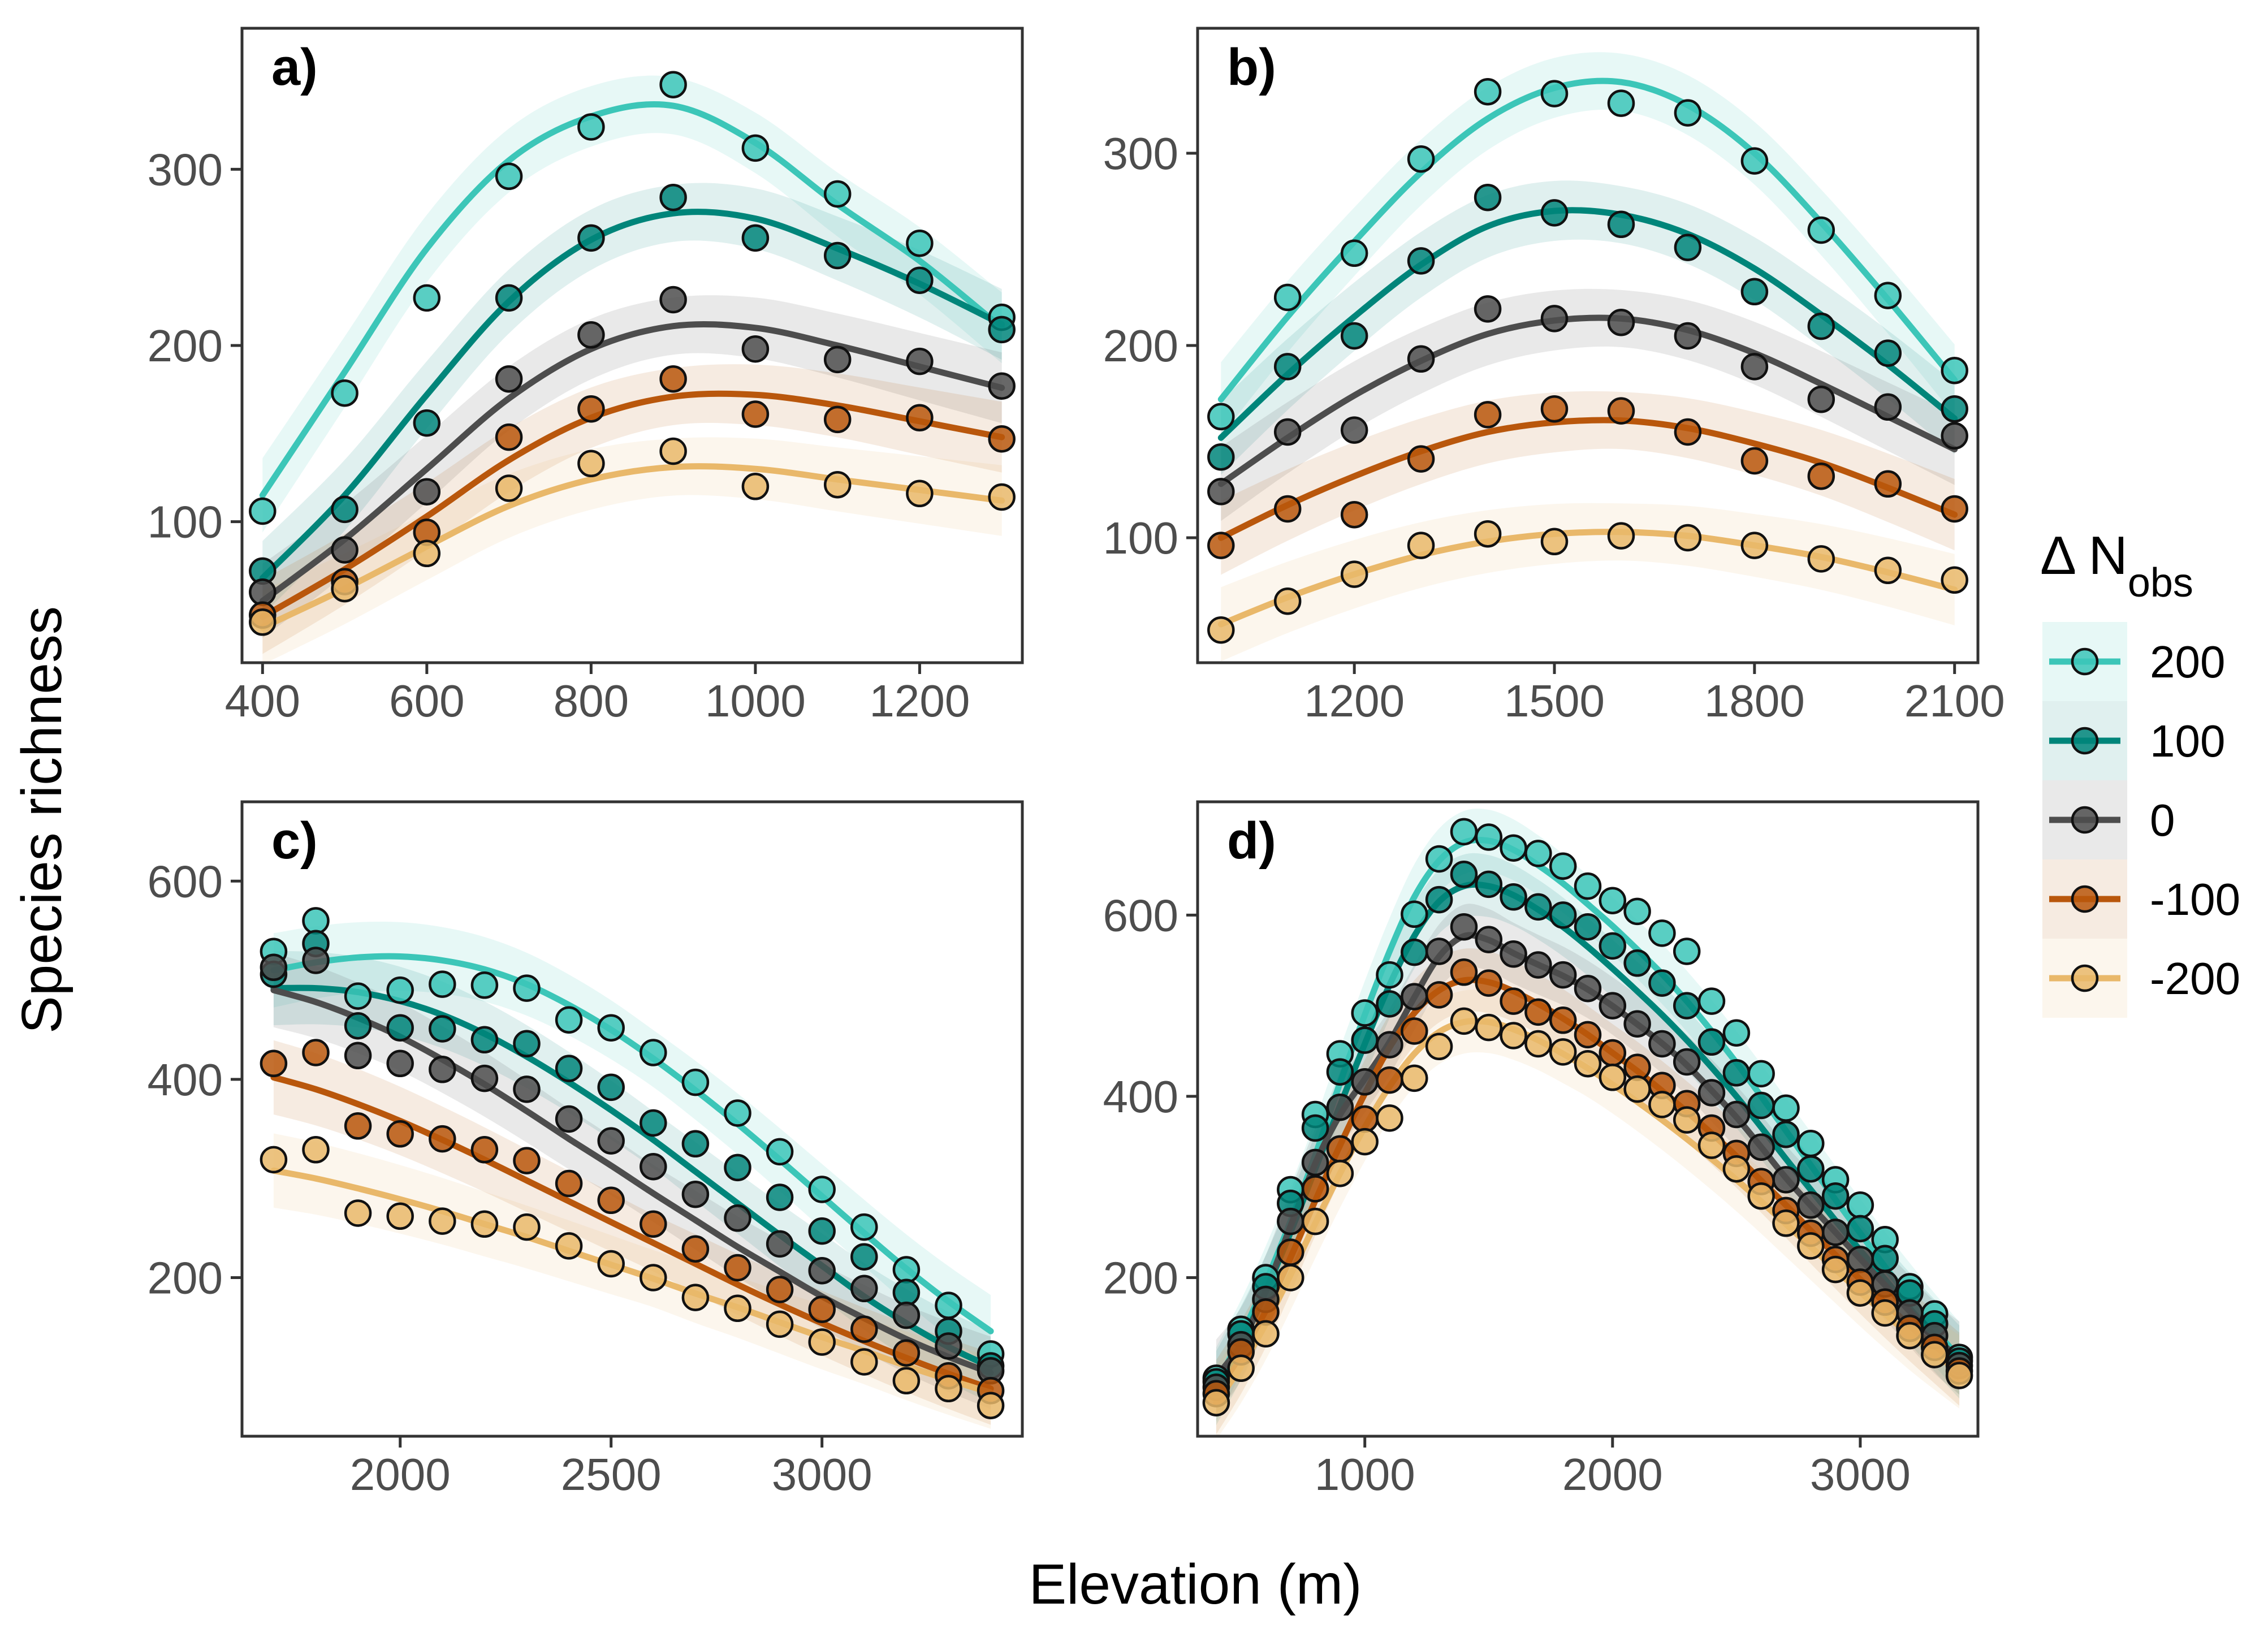 This screenshot has width=2268, height=1633. What do you see at coordinates (1365, 1474) in the screenshot?
I see `x-tick-label: 1000` at bounding box center [1365, 1474].